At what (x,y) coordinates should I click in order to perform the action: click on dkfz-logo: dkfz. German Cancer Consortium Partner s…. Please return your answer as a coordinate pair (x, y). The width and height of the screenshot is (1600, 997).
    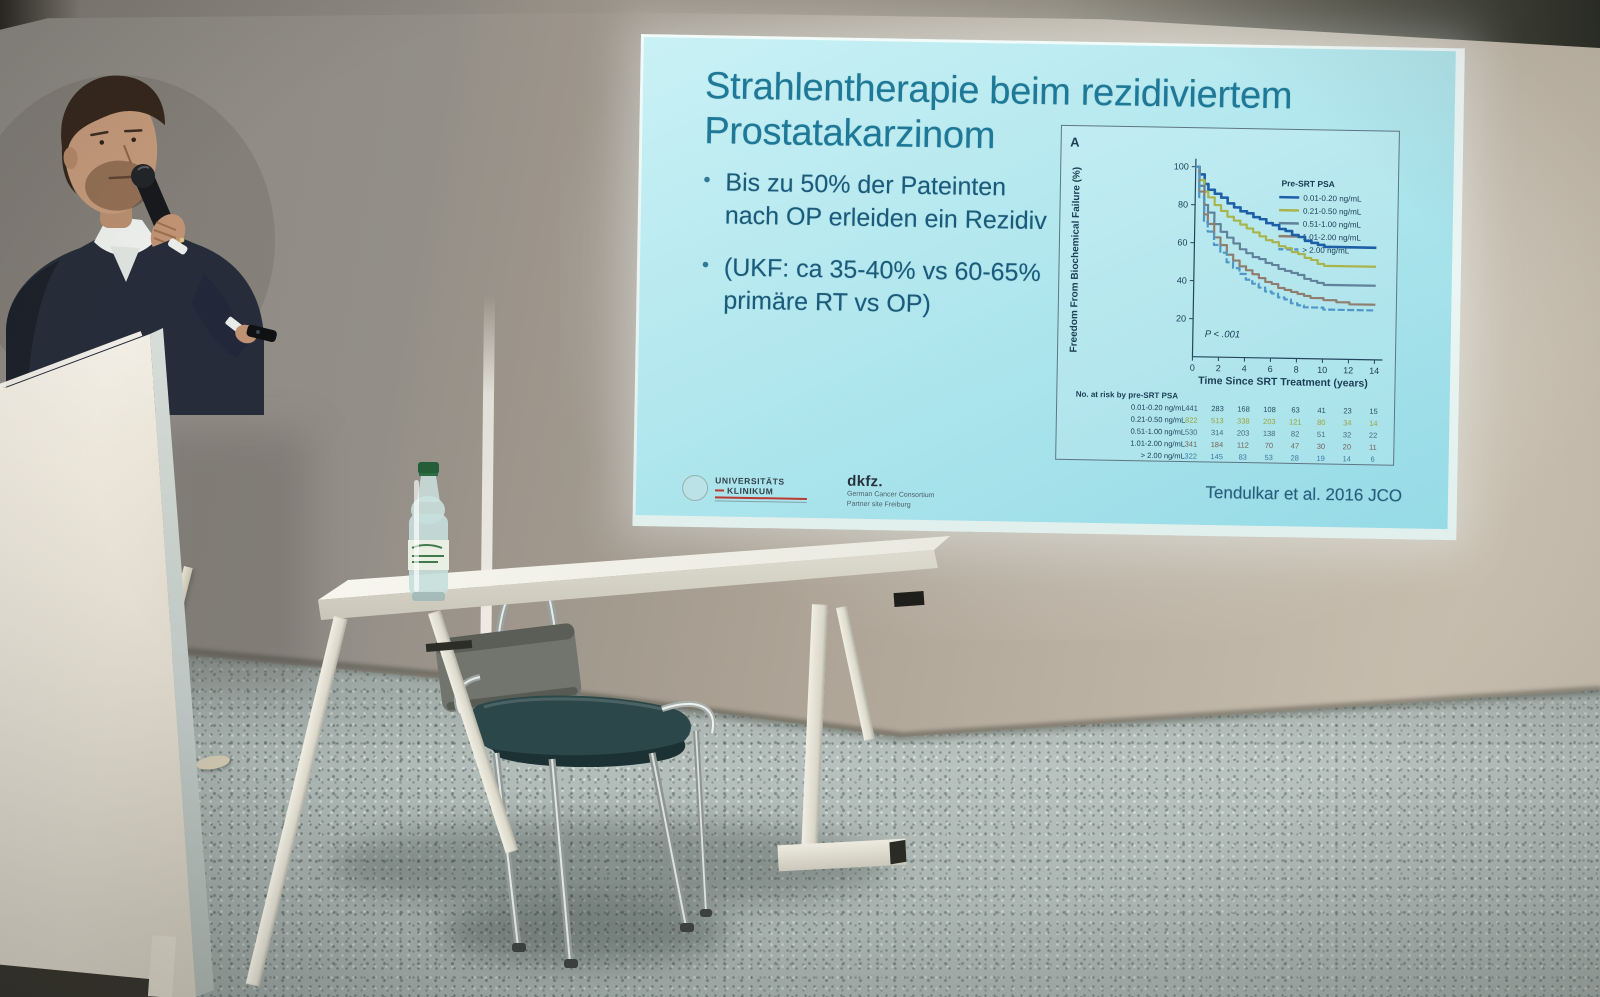
    Looking at the image, I should click on (891, 491).